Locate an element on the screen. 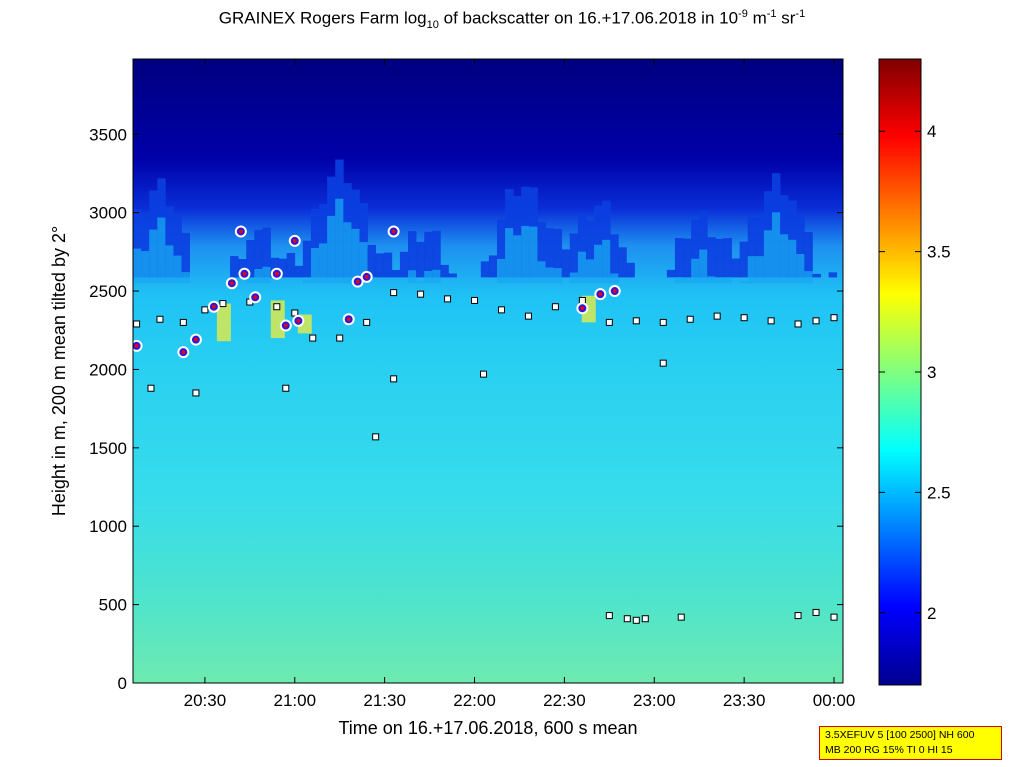  colorbar-tick-label: 2 is located at coordinates (931, 613).